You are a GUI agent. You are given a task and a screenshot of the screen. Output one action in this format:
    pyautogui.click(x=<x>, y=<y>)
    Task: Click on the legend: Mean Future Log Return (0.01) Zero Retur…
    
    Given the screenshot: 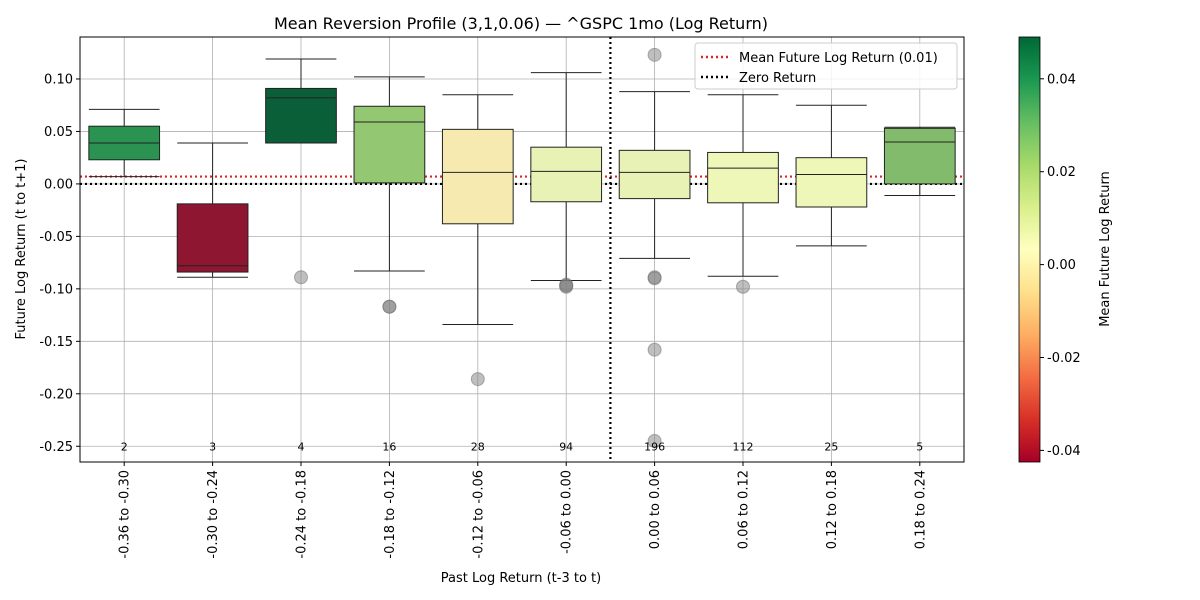 What is the action you would take?
    pyautogui.click(x=826, y=66)
    